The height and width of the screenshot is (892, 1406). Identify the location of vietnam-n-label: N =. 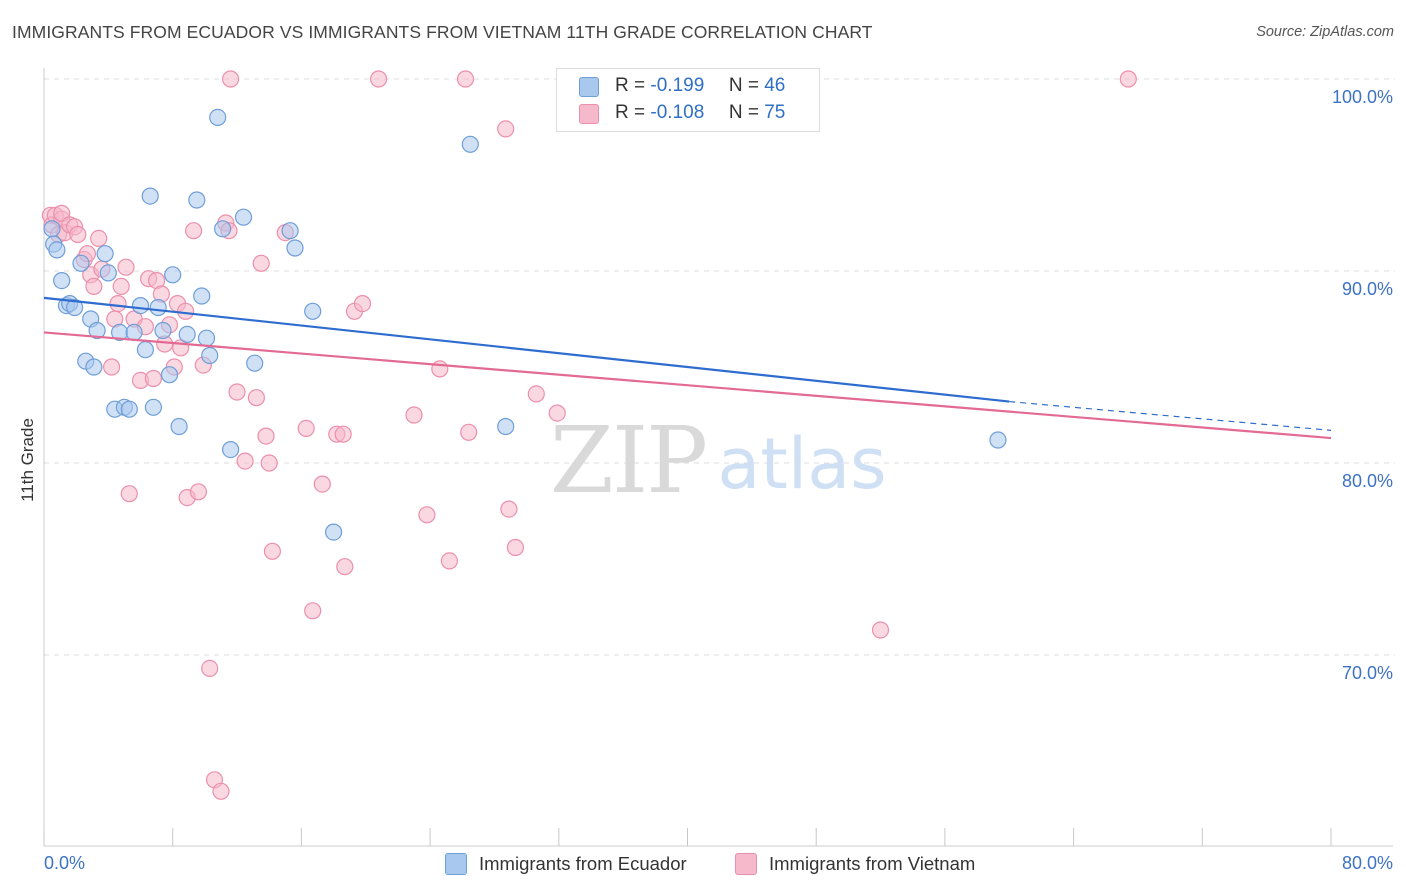
(743, 112).